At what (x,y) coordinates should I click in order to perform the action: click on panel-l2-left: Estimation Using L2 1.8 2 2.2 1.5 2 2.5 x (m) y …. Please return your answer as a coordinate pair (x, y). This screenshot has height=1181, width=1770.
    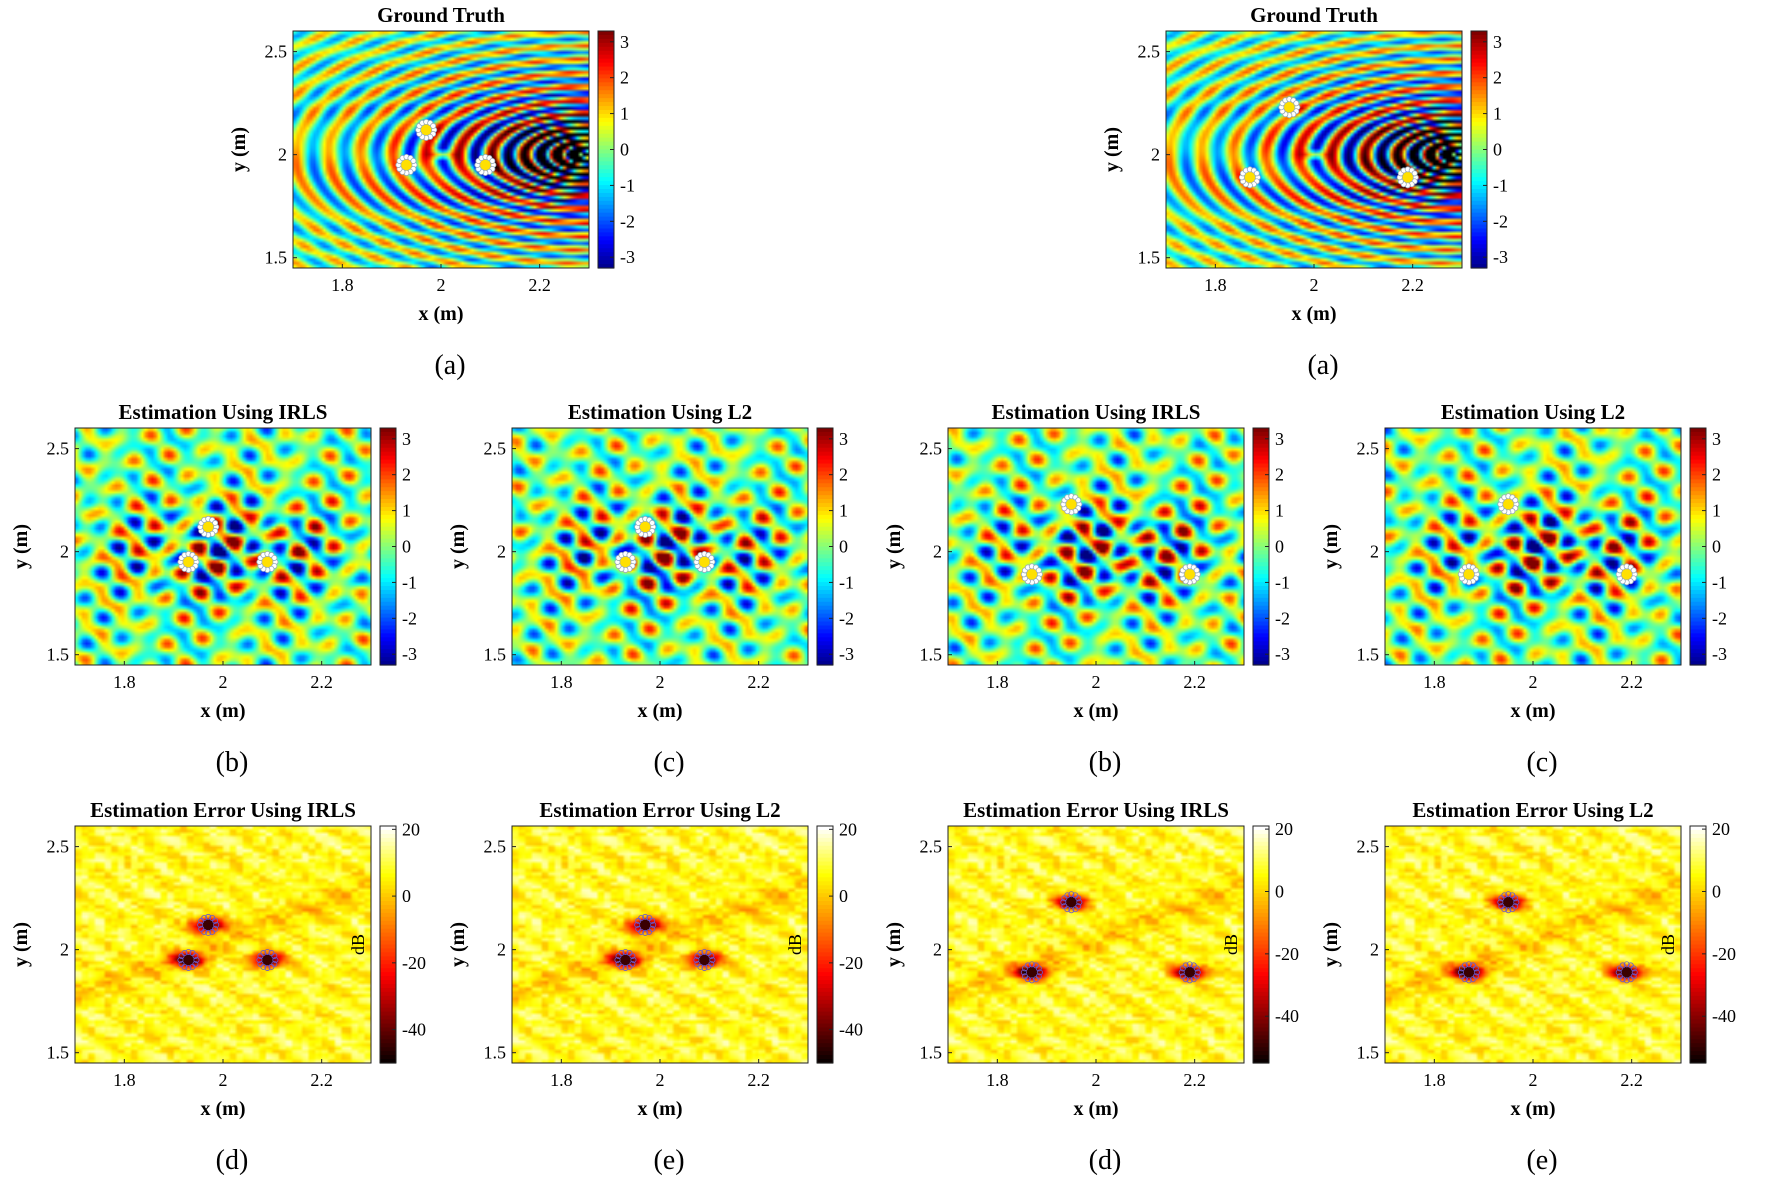
    Looking at the image, I should click on (650, 589).